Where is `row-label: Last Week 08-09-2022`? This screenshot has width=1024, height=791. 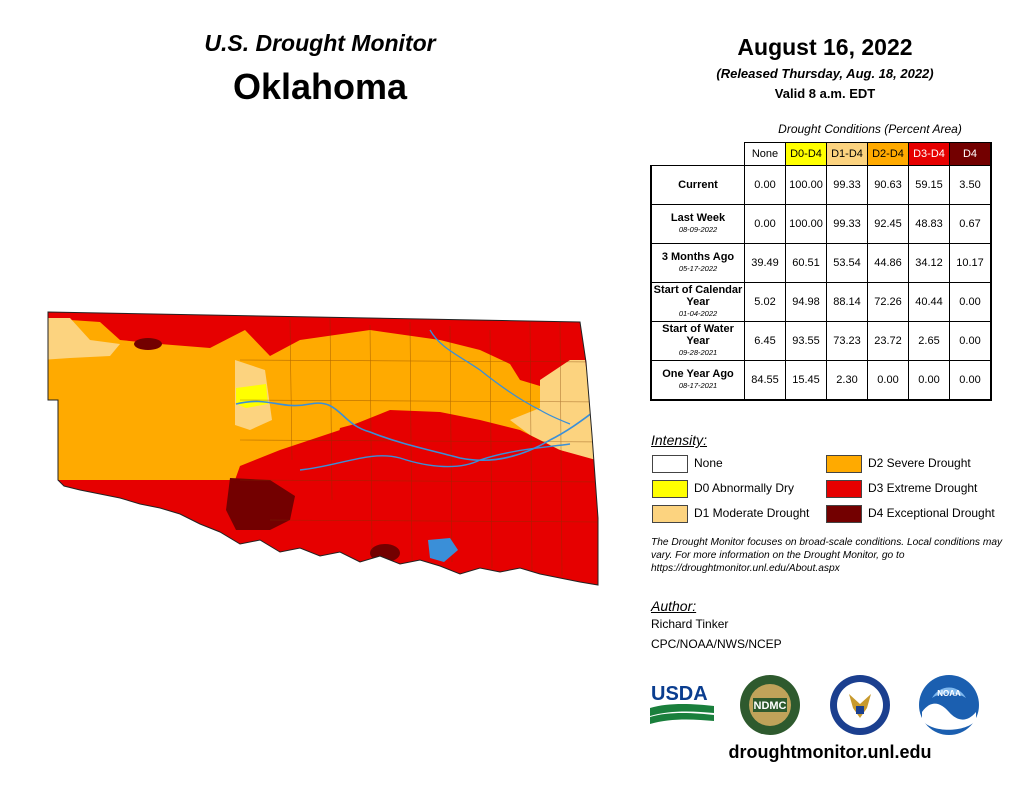
row-label: Last Week 08-09-2022 is located at coordinates (697, 224).